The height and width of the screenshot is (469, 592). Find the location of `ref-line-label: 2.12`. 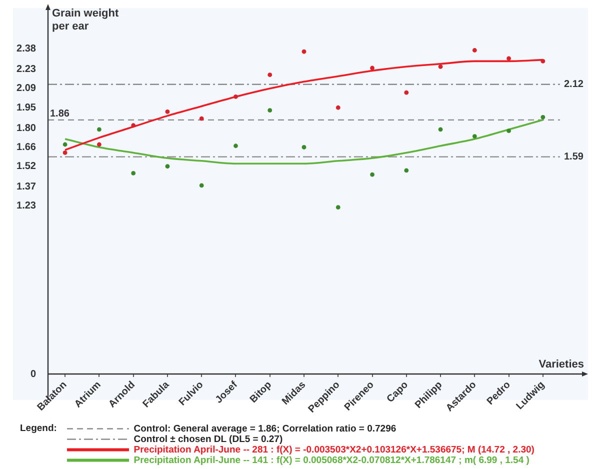

ref-line-label: 2.12 is located at coordinates (574, 84).